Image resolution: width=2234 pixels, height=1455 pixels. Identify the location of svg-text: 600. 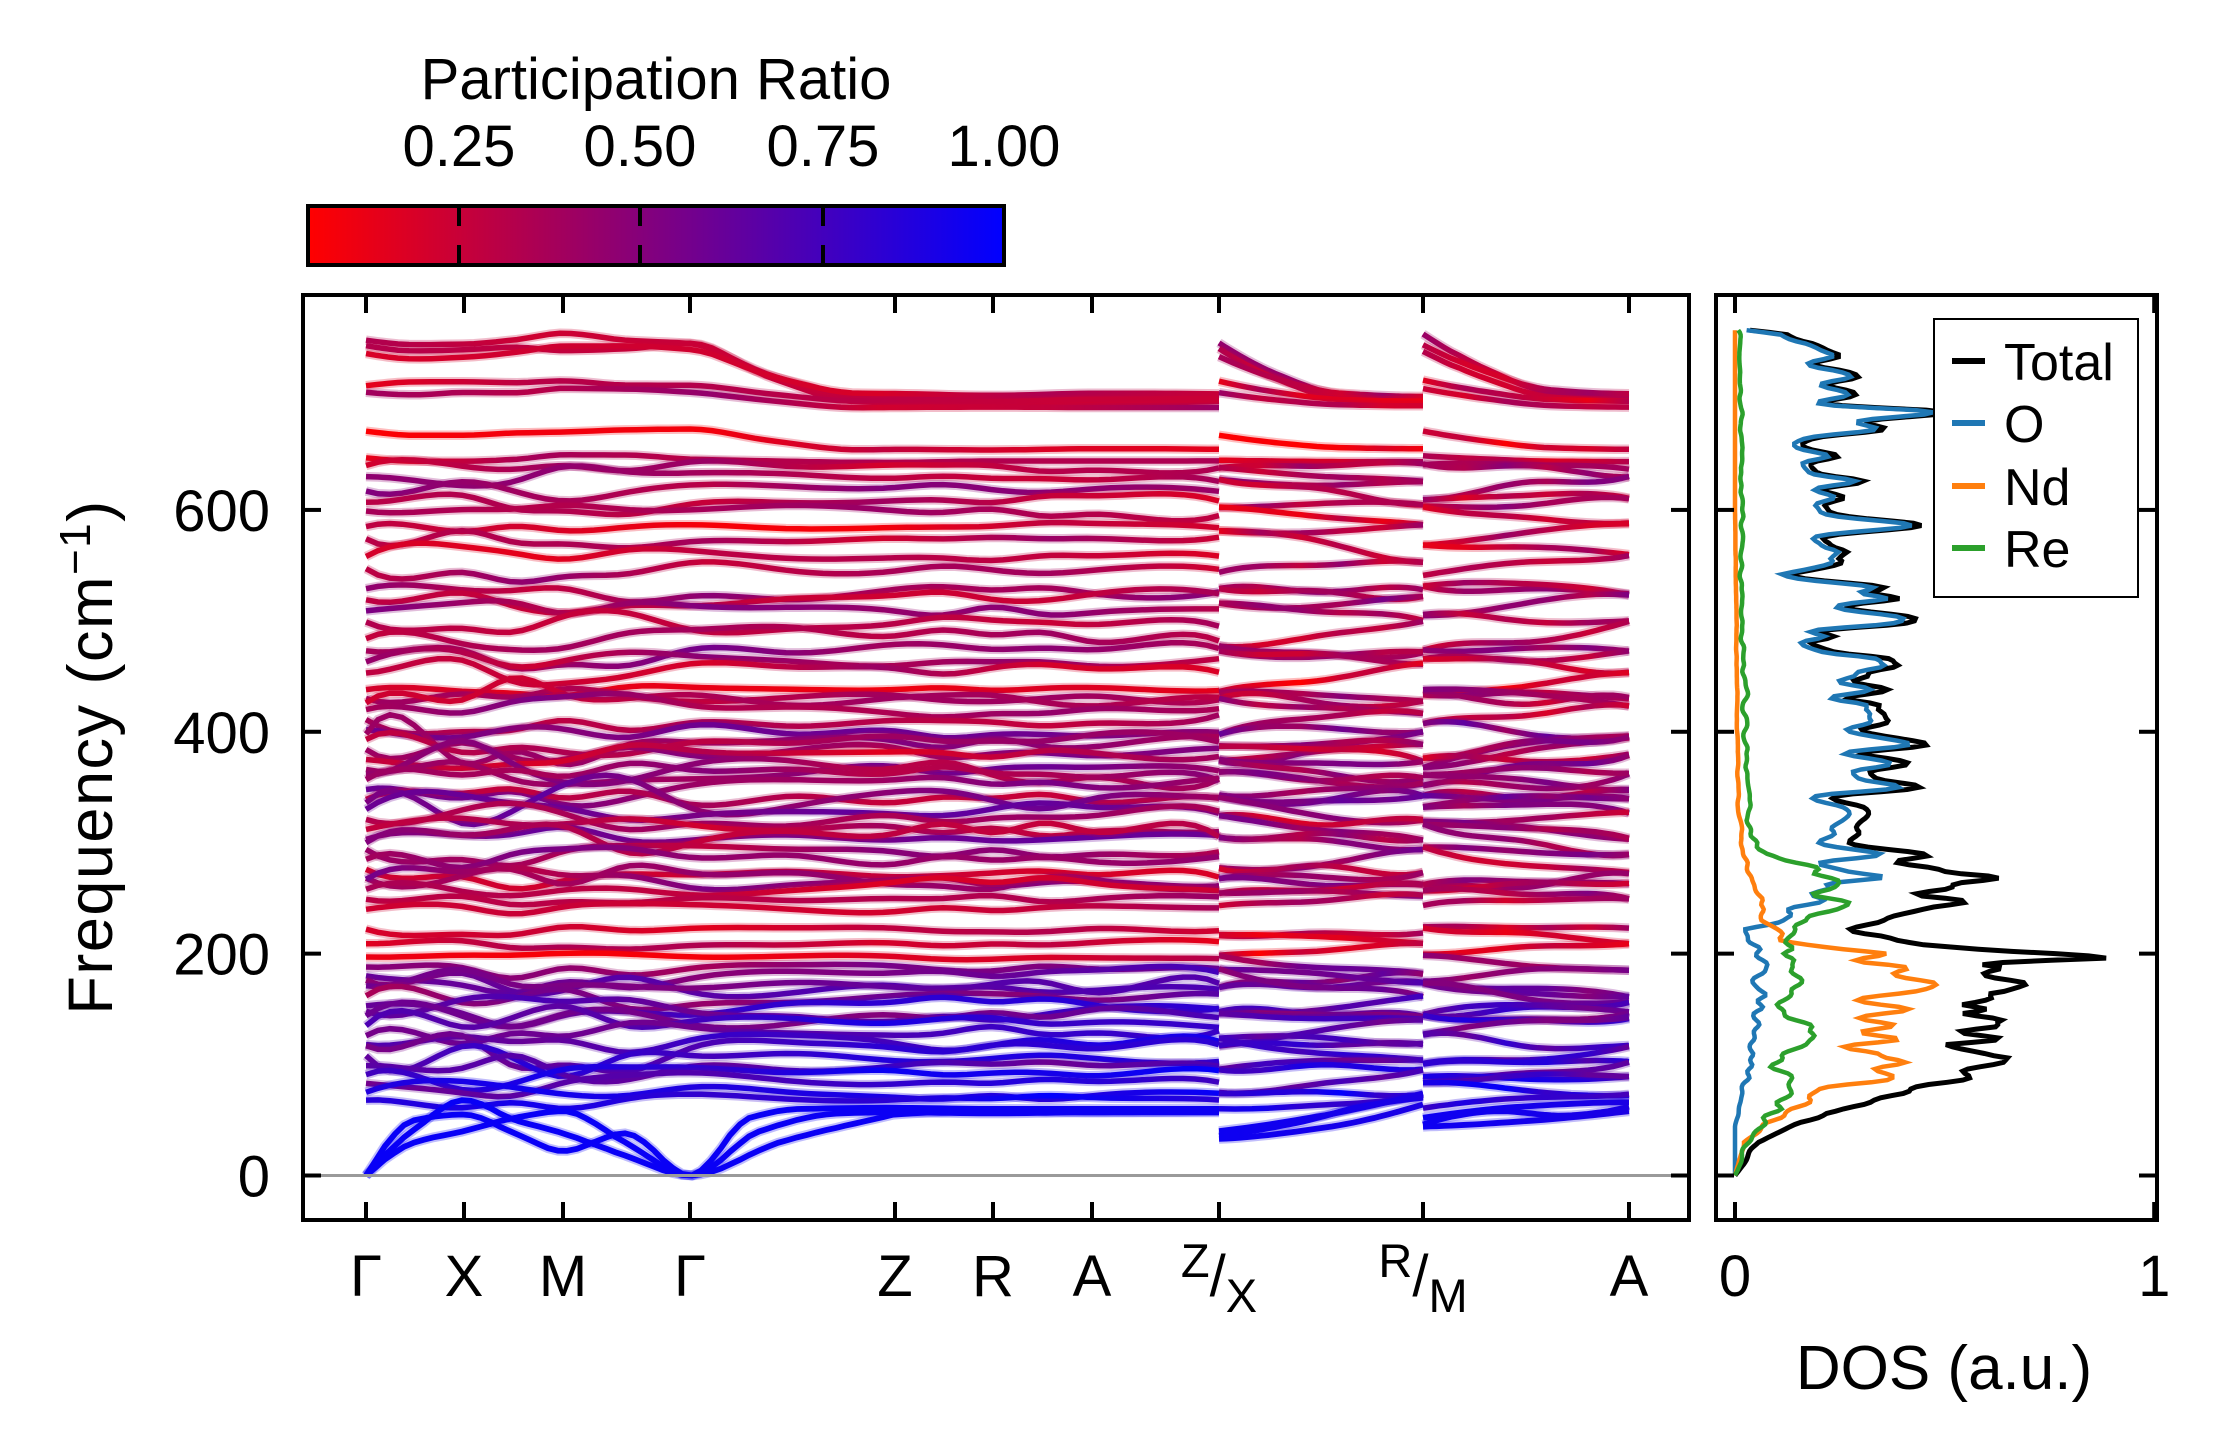
(221, 511).